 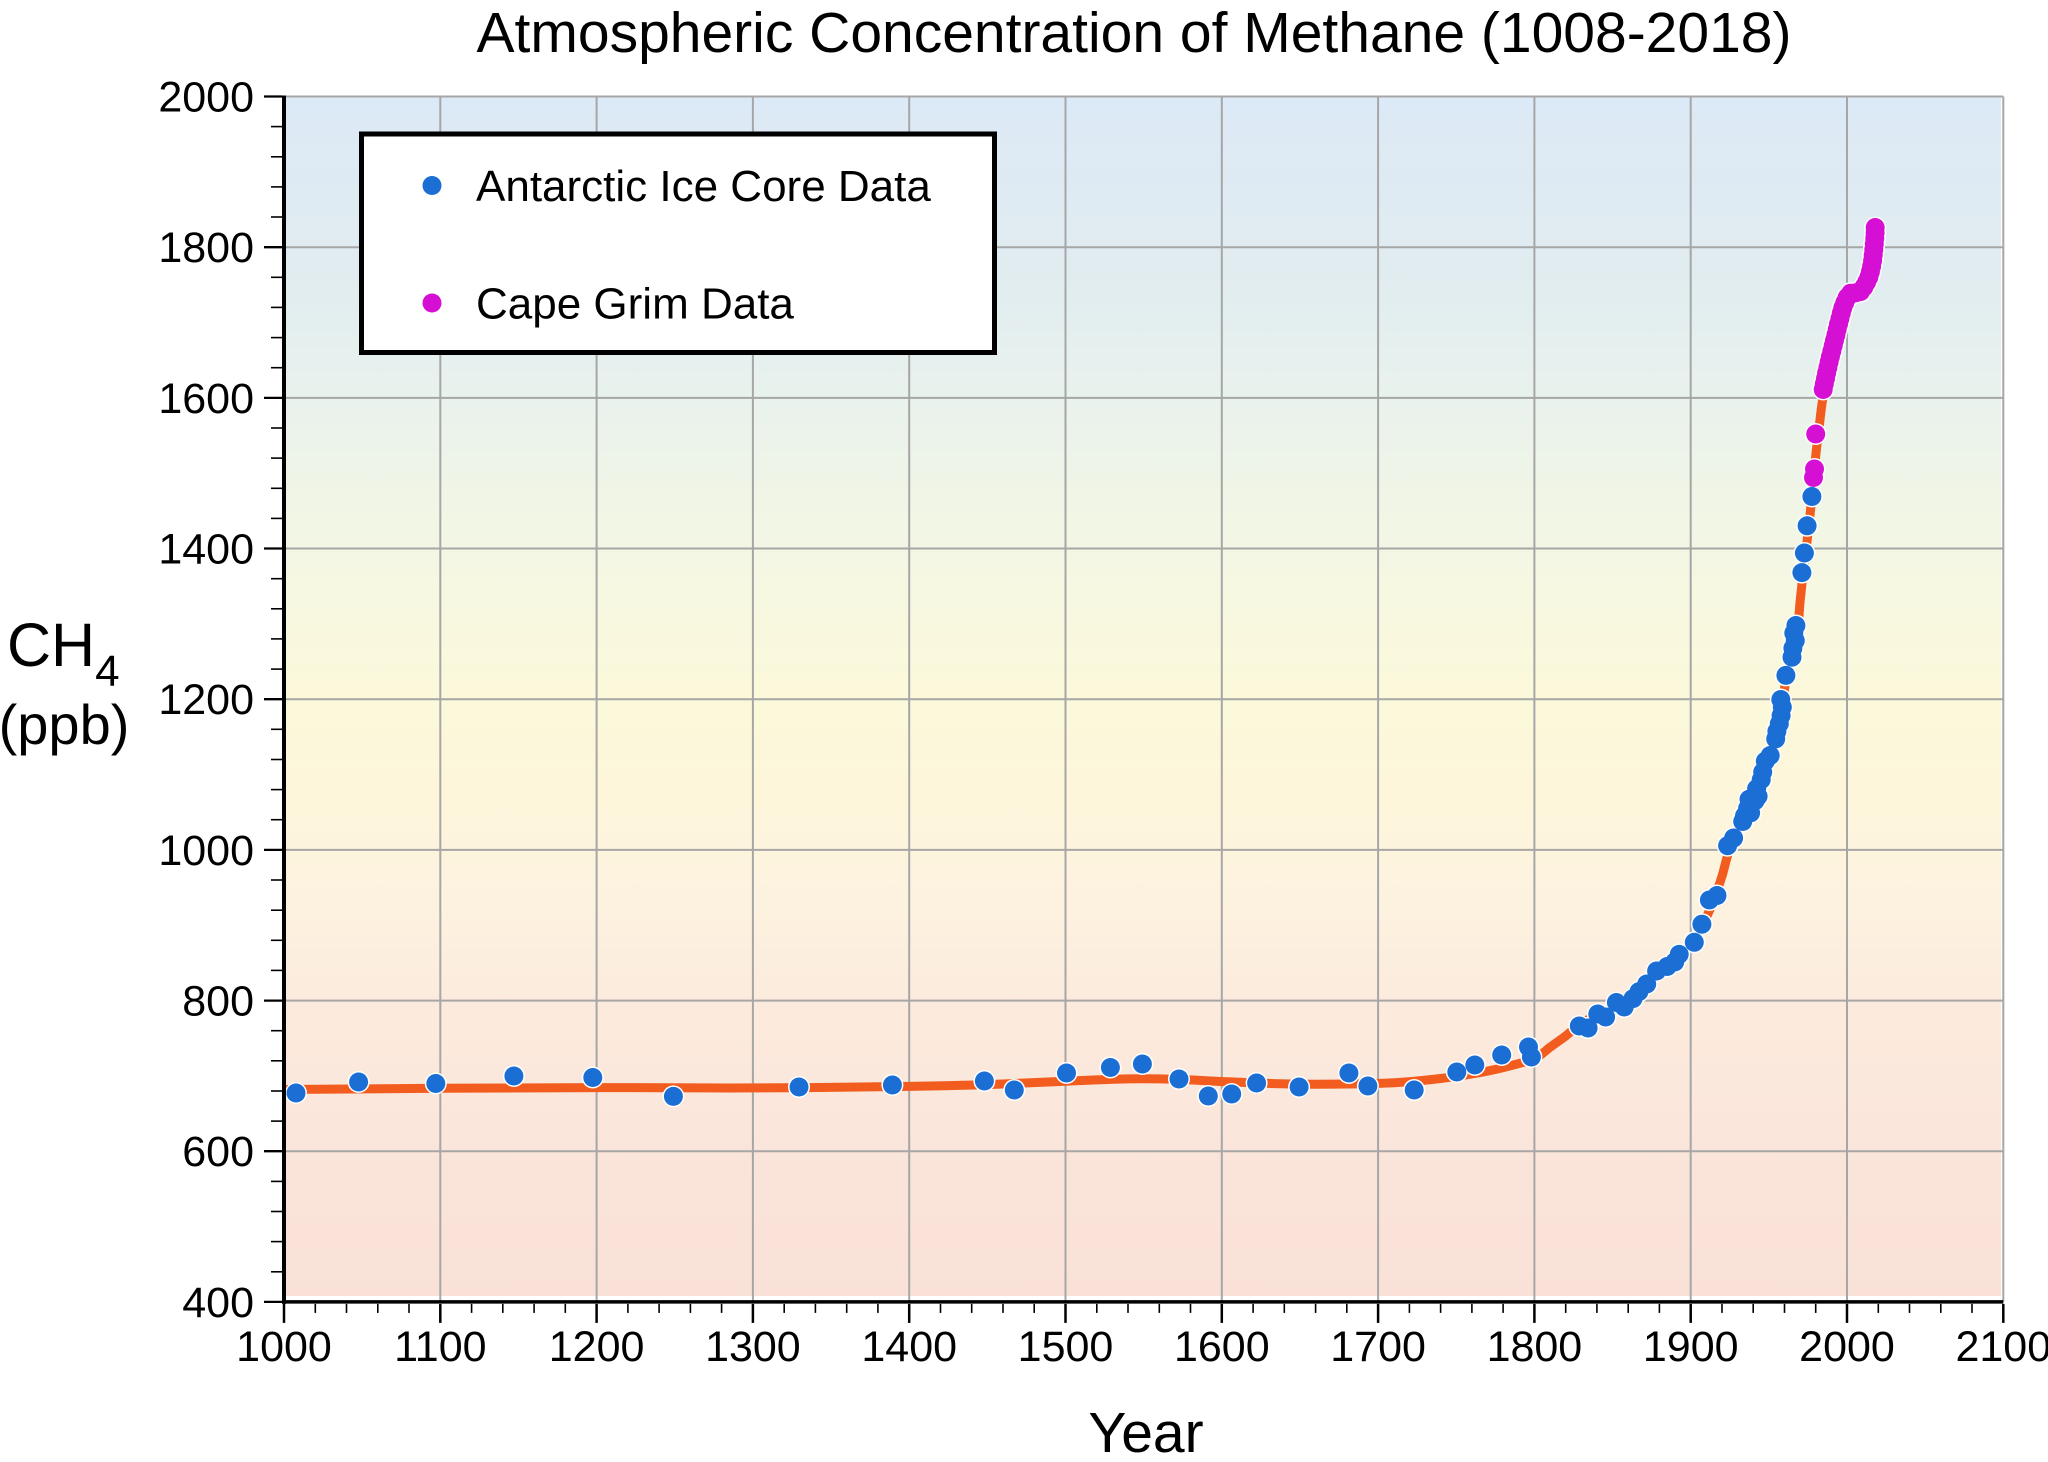 I want to click on svg-text: 400, so click(x=218, y=1303).